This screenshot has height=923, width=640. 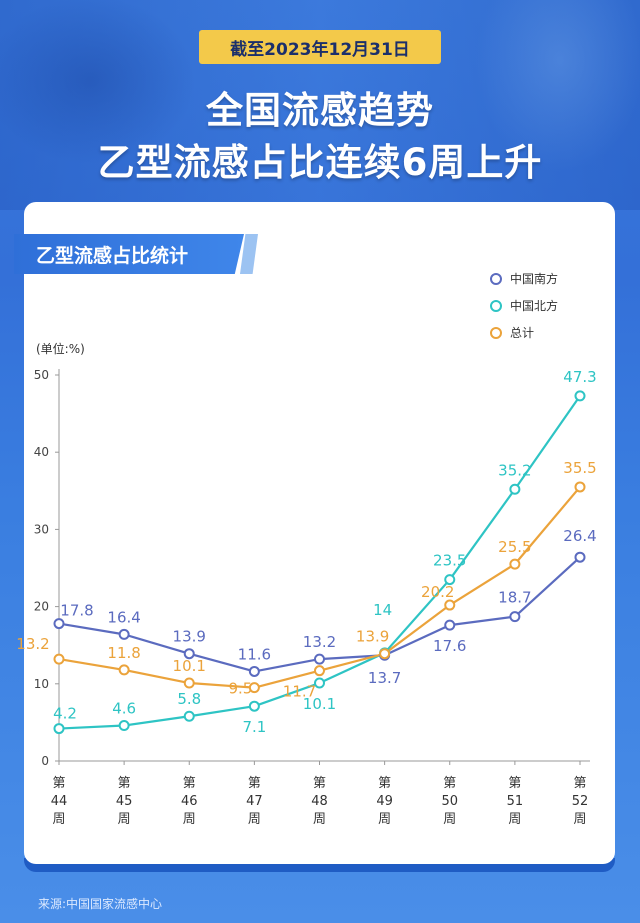 What do you see at coordinates (299, 692) in the screenshot?
I see `data-label: 11.7` at bounding box center [299, 692].